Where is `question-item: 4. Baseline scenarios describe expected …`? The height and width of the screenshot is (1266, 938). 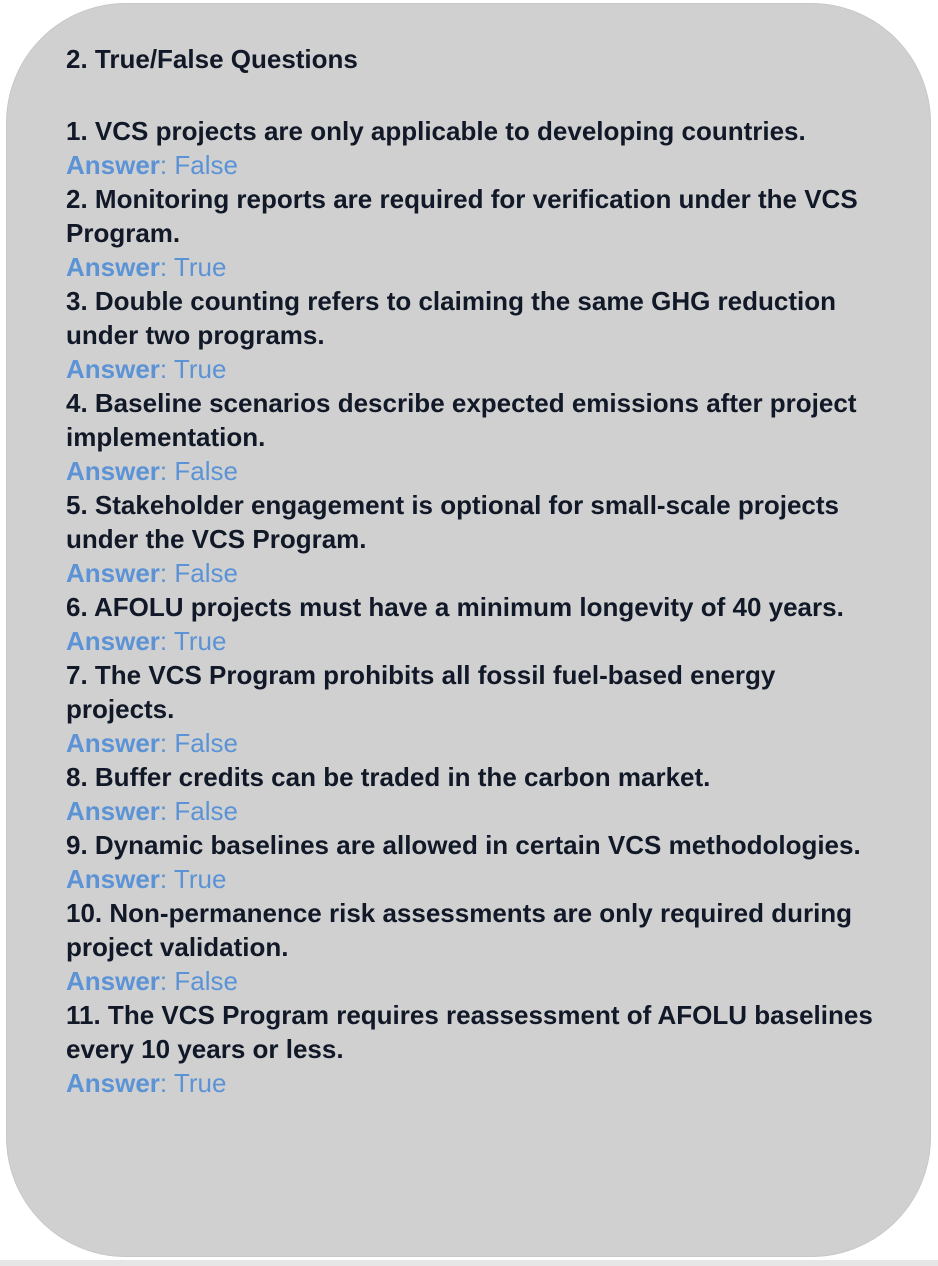 question-item: 4. Baseline scenarios describe expected … is located at coordinates (476, 437).